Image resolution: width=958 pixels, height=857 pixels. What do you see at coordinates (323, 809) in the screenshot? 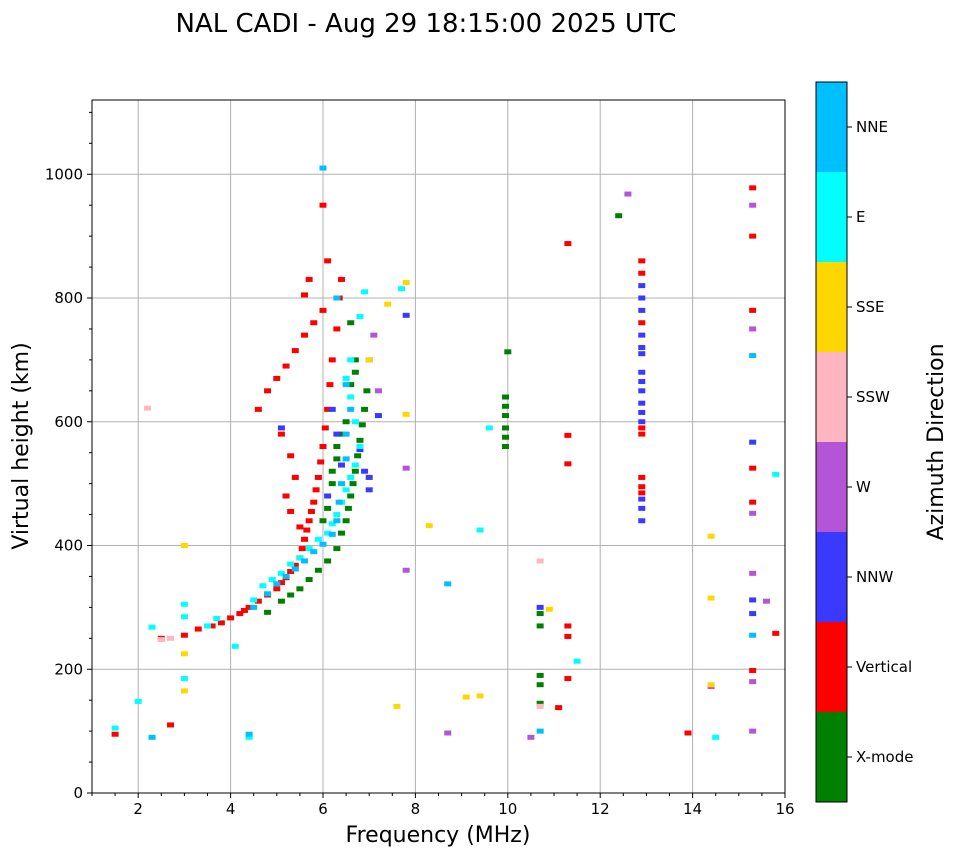
I see `x-tick-label: 6` at bounding box center [323, 809].